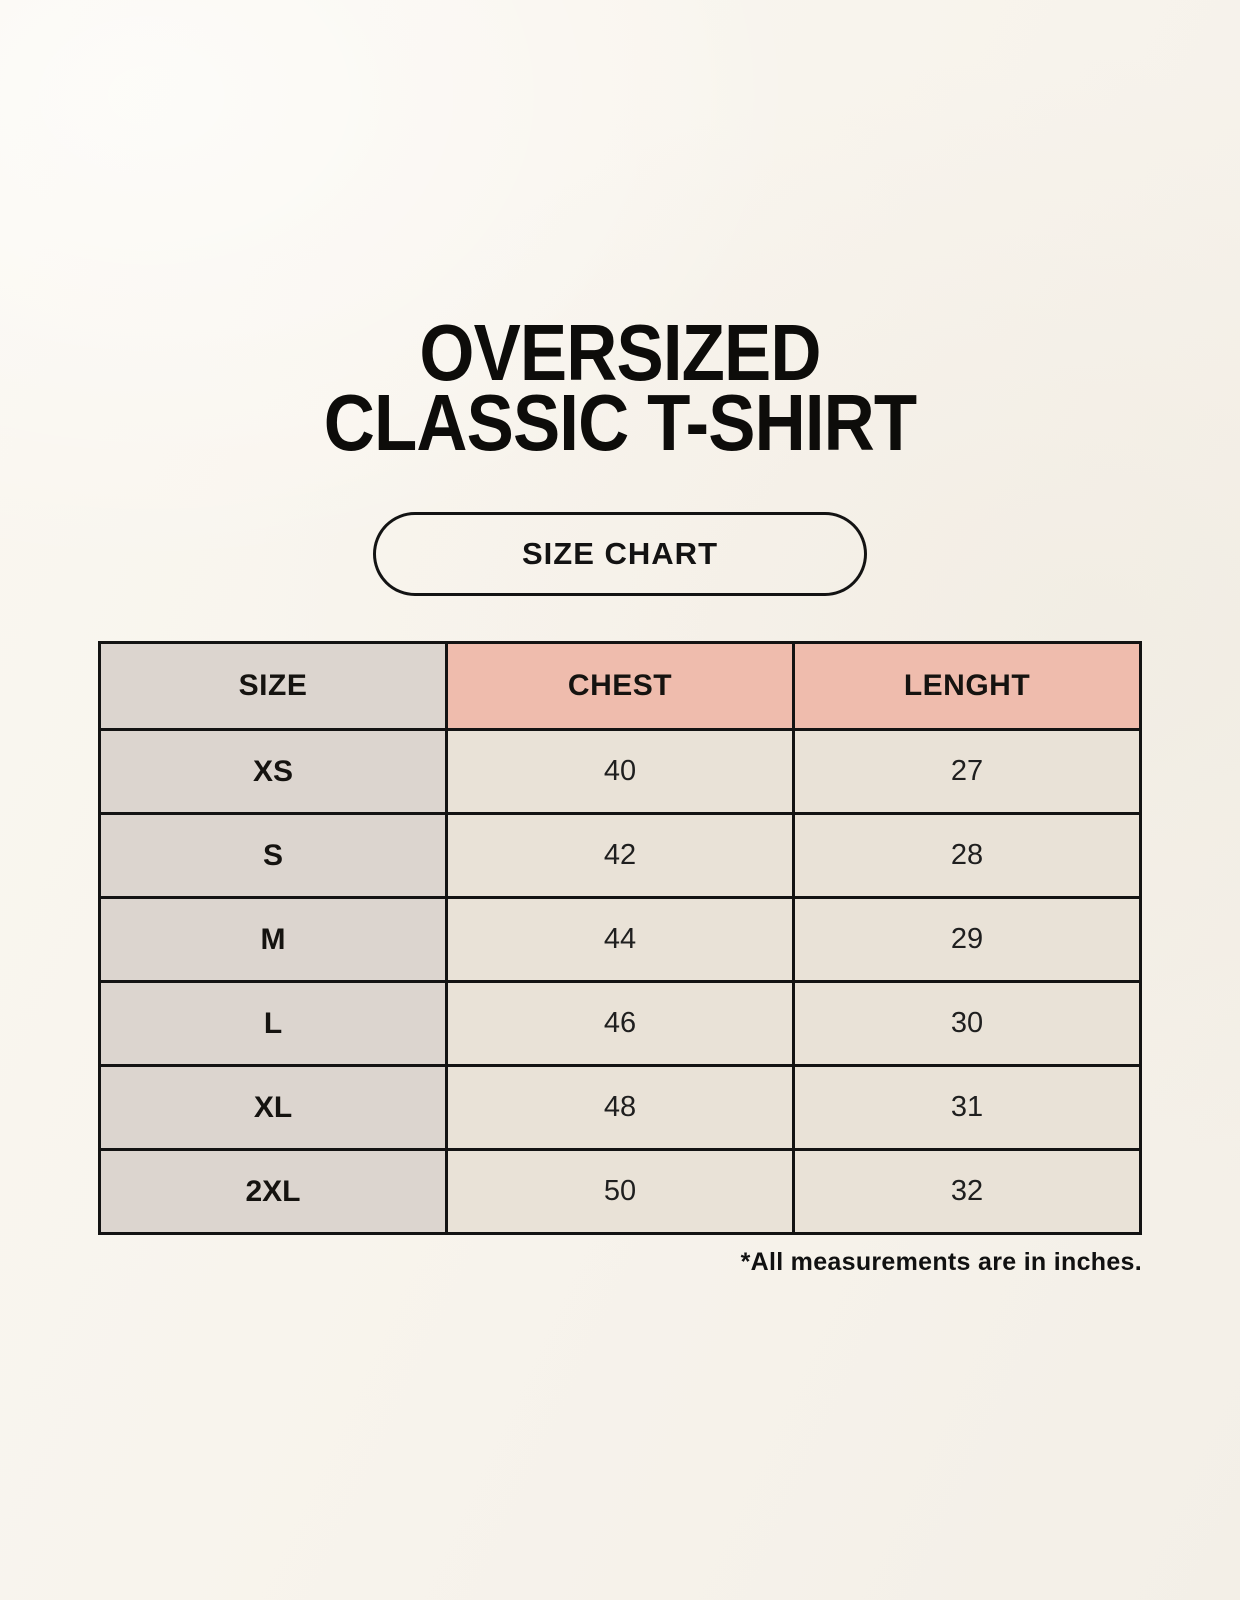  Describe the element at coordinates (273, 855) in the screenshot. I see `size-label-cell: S` at that location.